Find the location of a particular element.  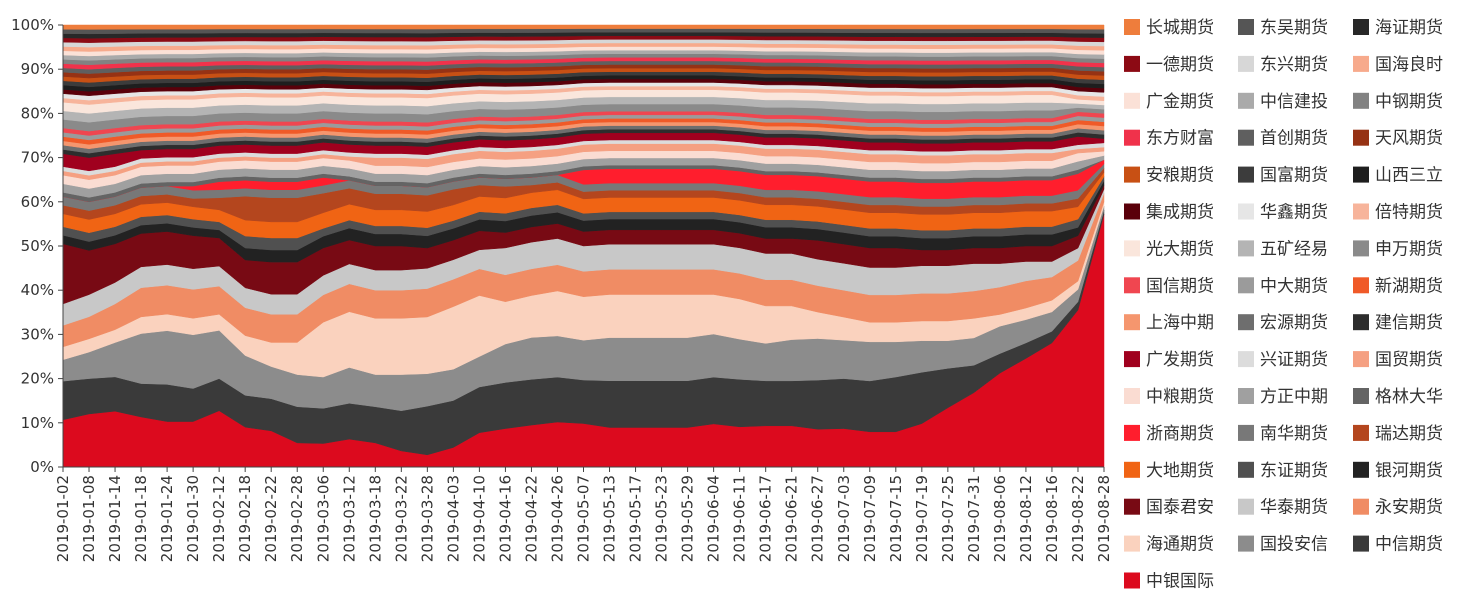

x-tick-label: 2019-02-22 is located at coordinates (271, 518).